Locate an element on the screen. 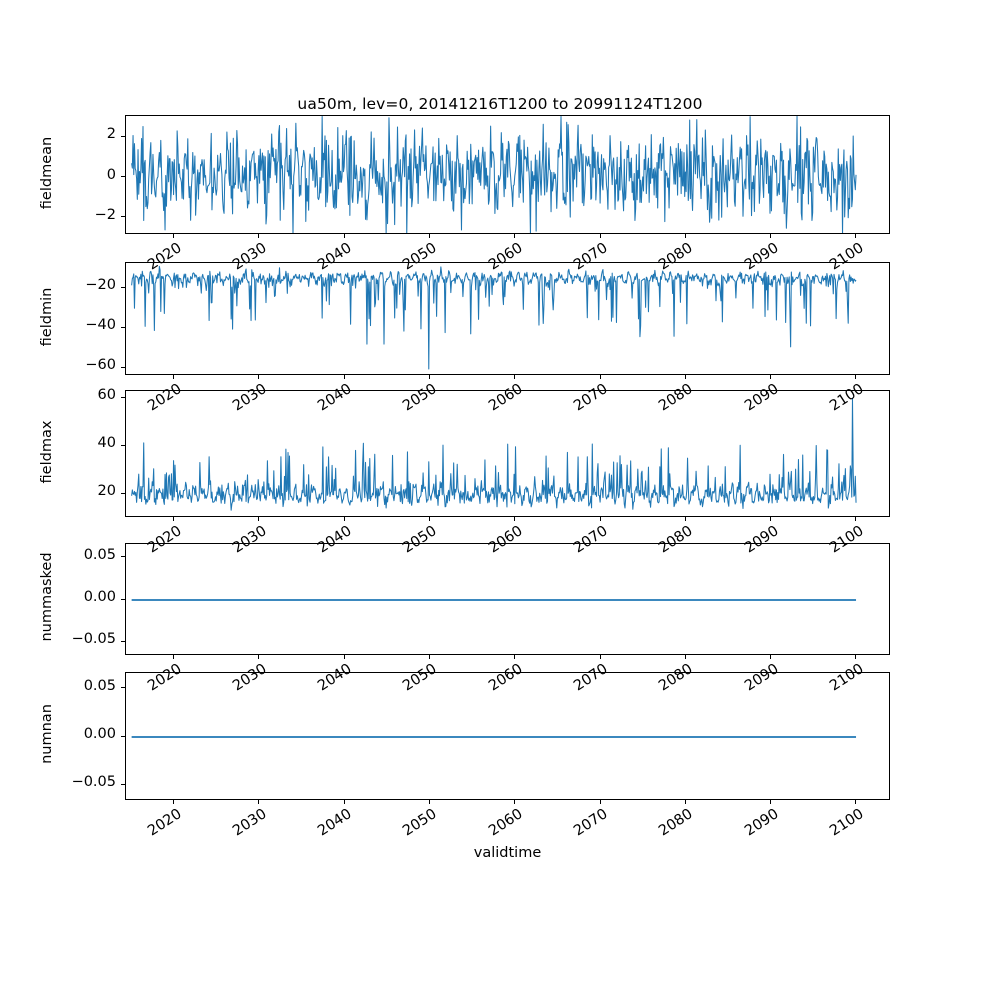 The image size is (1000, 1000). y-tick-label-nummasked: 0.00 is located at coordinates (99, 597).